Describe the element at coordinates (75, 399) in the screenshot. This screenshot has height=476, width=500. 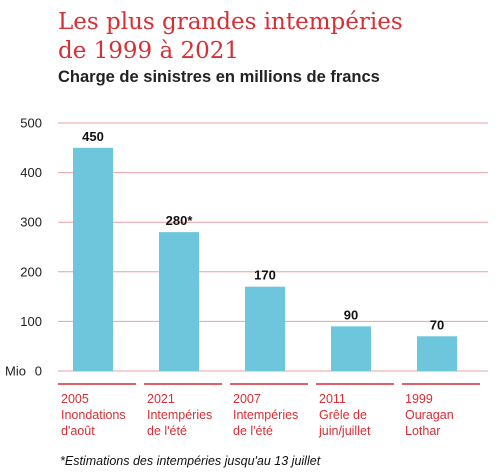
I see `x-tick-label-line: 2005` at that location.